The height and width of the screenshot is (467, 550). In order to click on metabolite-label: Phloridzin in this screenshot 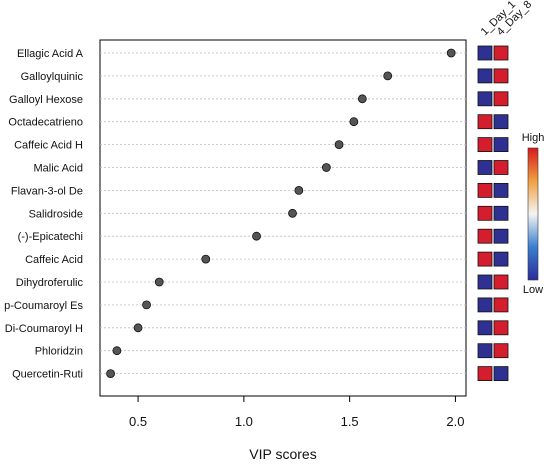, I will do `click(59, 352)`.